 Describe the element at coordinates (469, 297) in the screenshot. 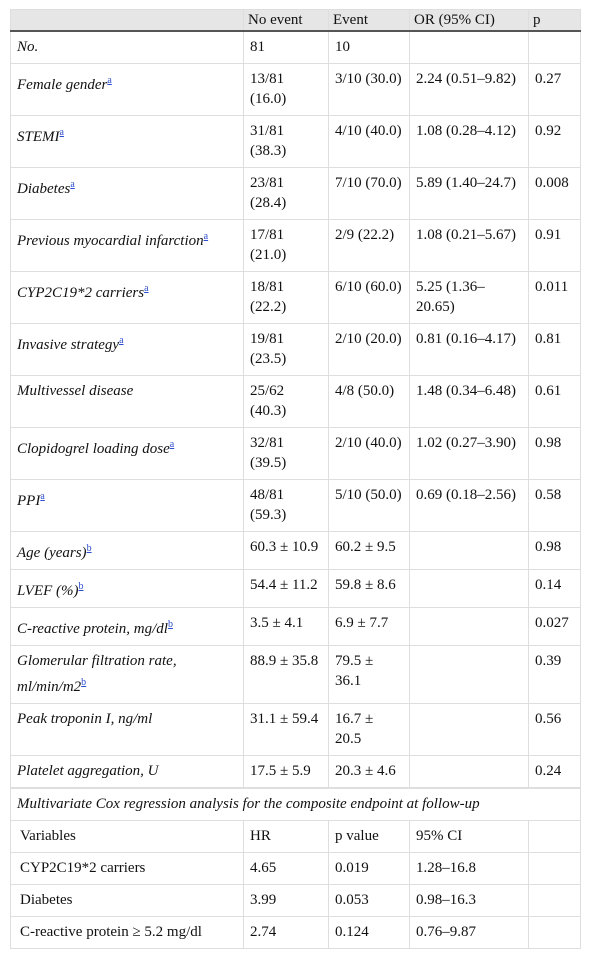

I see `cell: 5.25 (1.36–20.65)` at that location.